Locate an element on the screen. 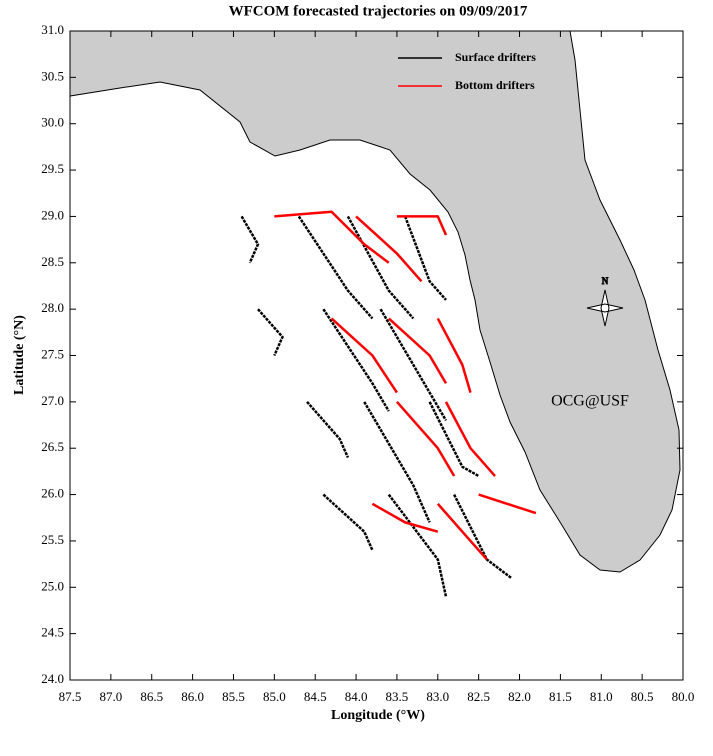 The height and width of the screenshot is (756, 713). x-tick-label: 84.0 is located at coordinates (356, 696).